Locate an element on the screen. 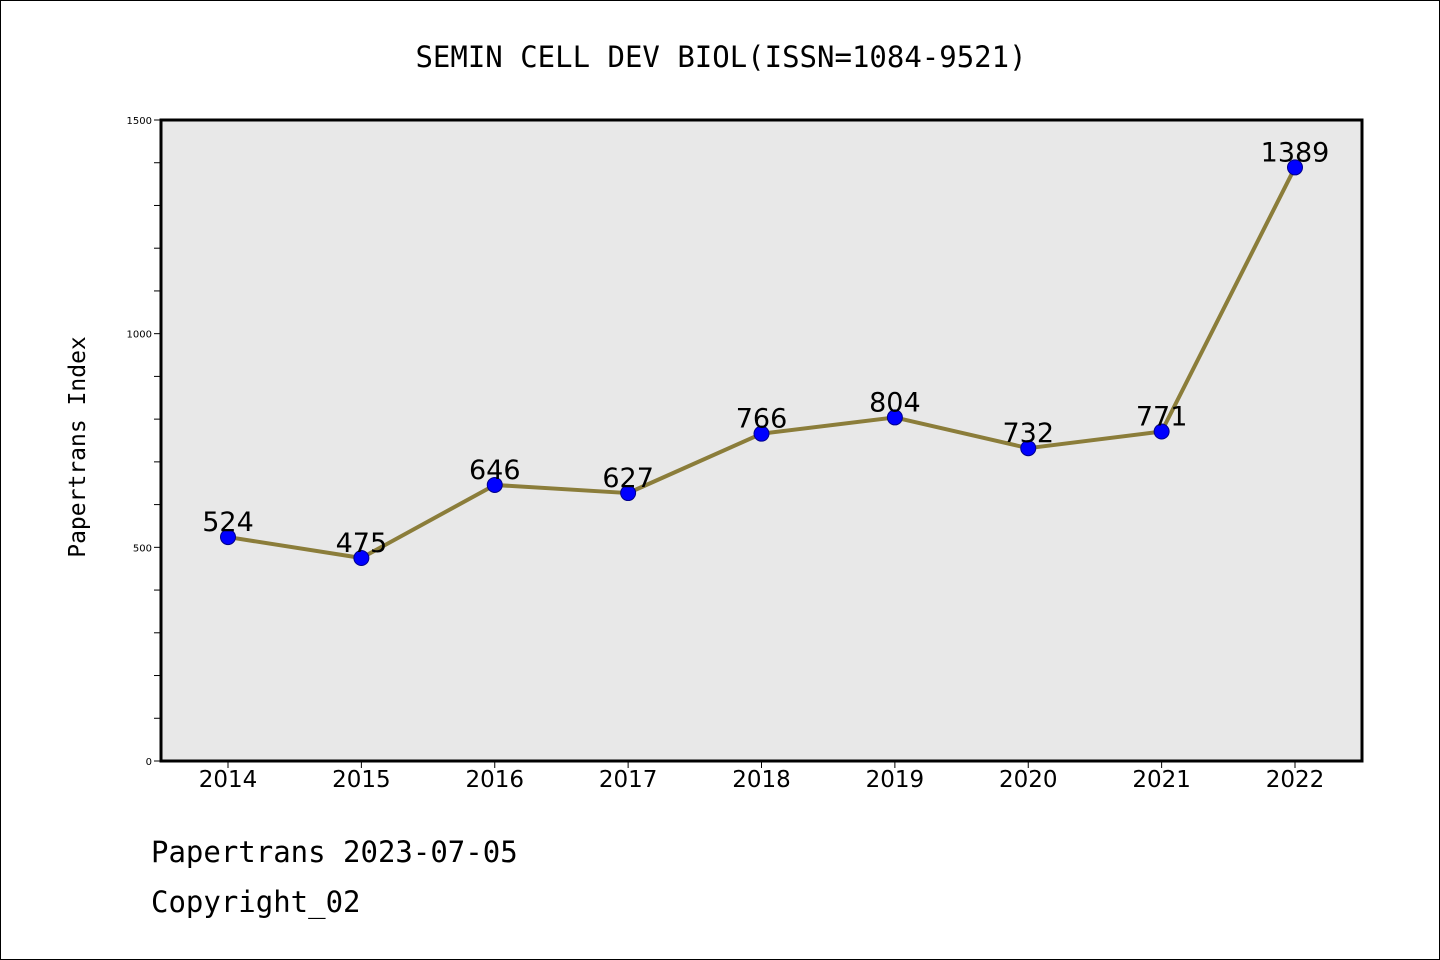 The width and height of the screenshot is (1440, 960). data-label: 646 is located at coordinates (495, 470).